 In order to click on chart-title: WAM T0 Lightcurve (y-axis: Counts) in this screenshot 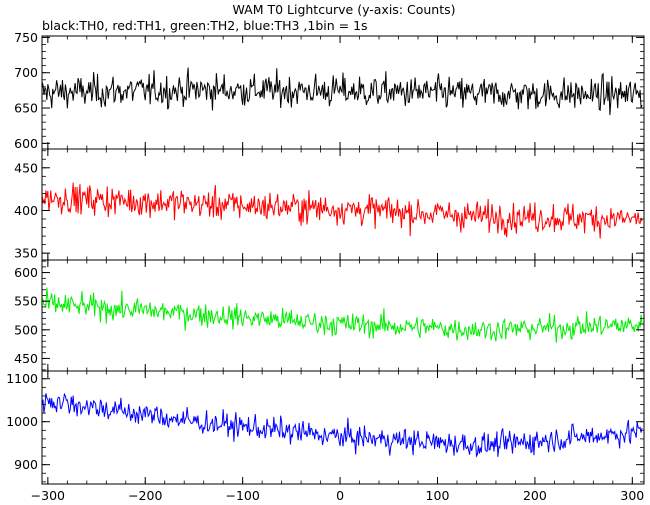, I will do `click(343, 9)`.